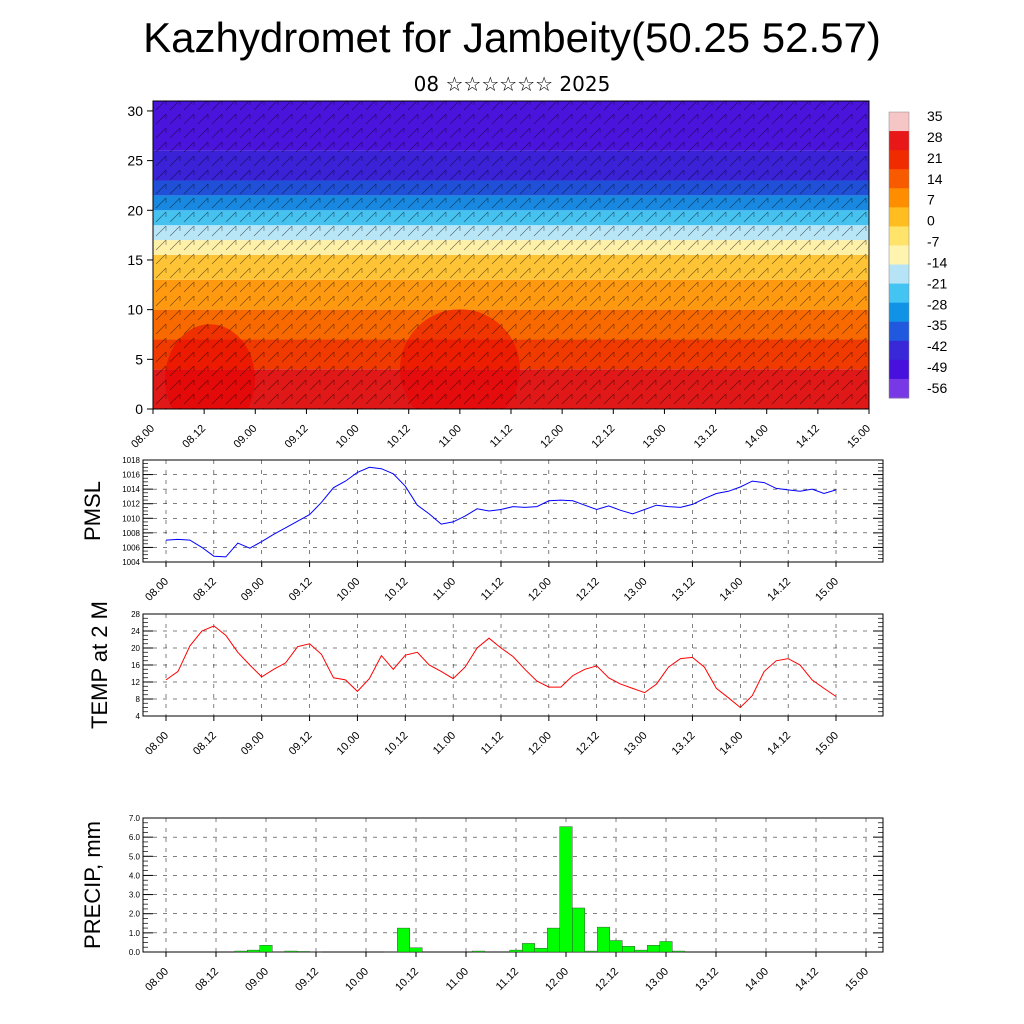 This screenshot has width=1024, height=1024. I want to click on pmsl-x-tick-label: 15.00, so click(827, 590).